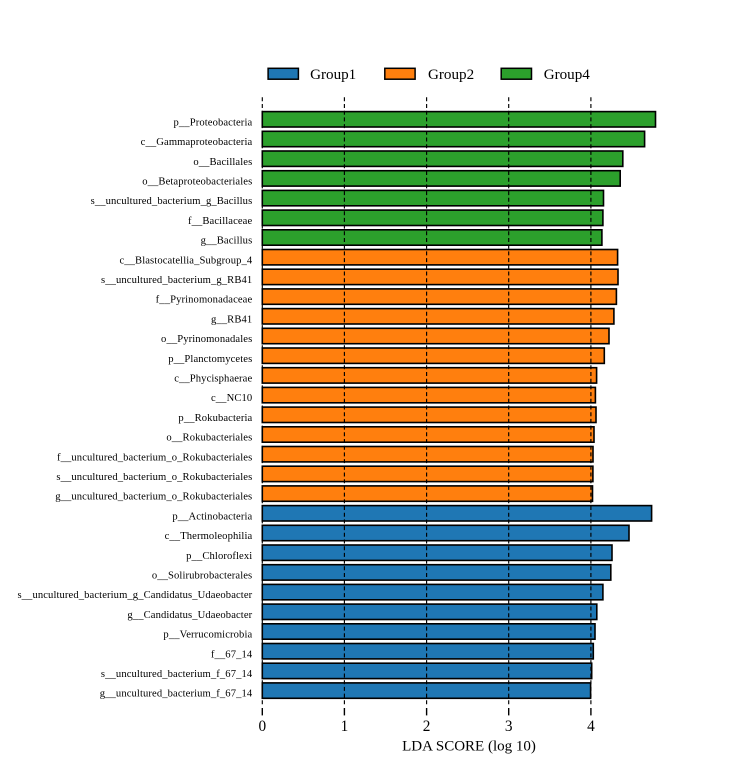 The height and width of the screenshot is (782, 750). What do you see at coordinates (232, 654) in the screenshot?
I see `svg-text: f__67_14` at bounding box center [232, 654].